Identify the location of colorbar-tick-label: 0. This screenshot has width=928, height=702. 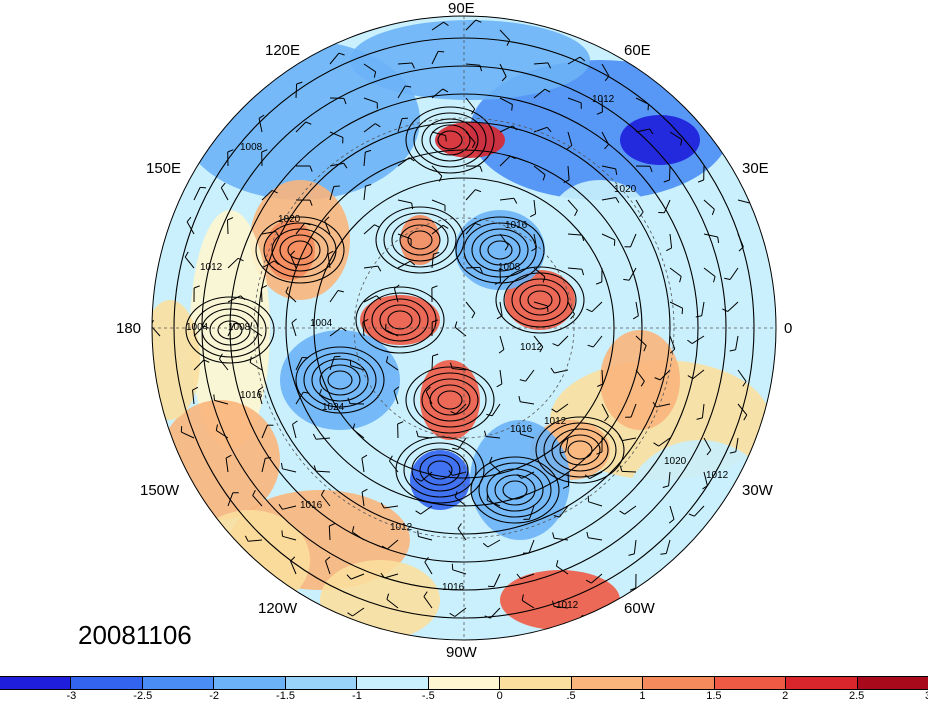
(499, 696).